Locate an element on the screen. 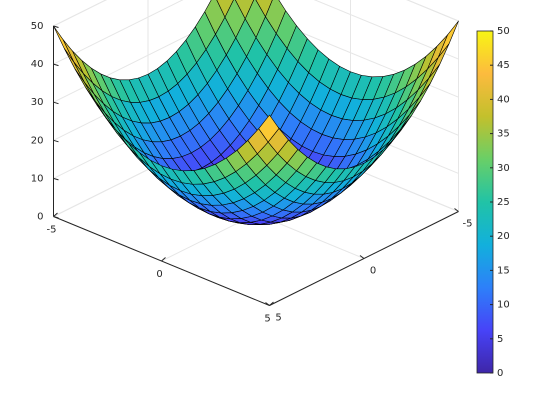  y-tick-label: -5 is located at coordinates (468, 224).